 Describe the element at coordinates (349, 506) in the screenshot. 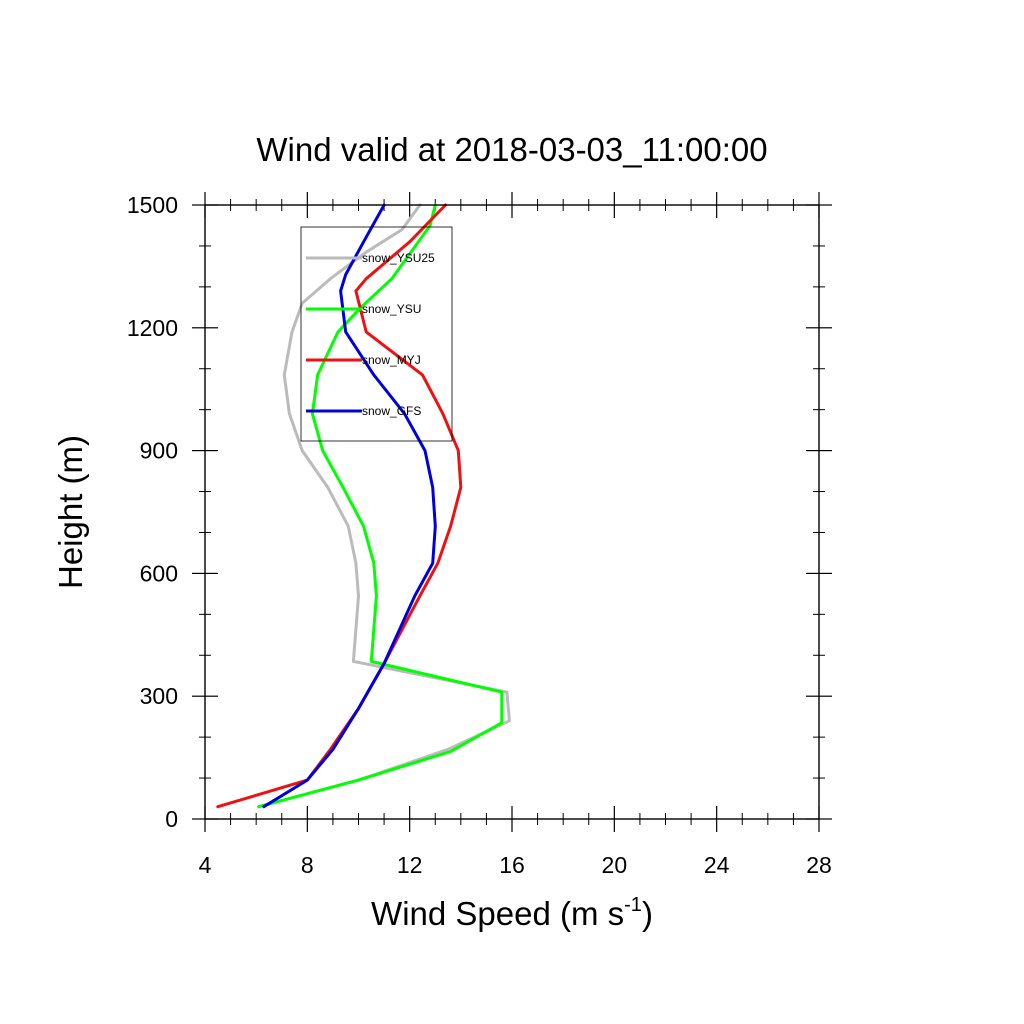

I see `series-line-snow-gfs` at that location.